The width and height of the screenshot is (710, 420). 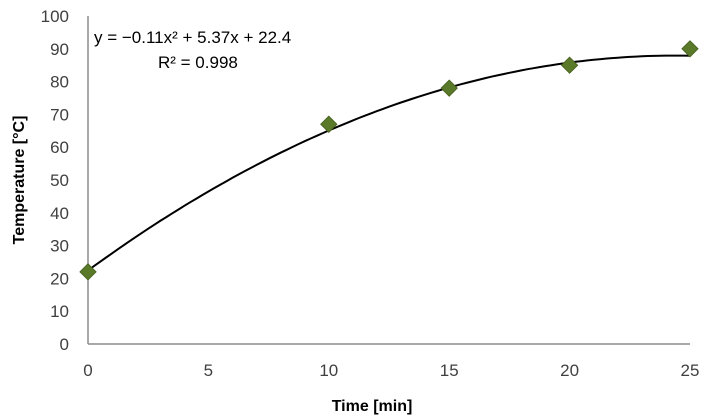 What do you see at coordinates (449, 370) in the screenshot?
I see `x-tick-label: 15` at bounding box center [449, 370].